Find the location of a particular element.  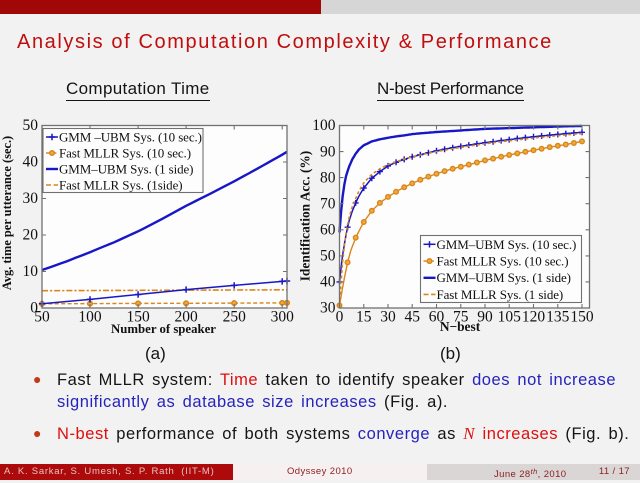

svg-text: 75 is located at coordinates (461, 317).